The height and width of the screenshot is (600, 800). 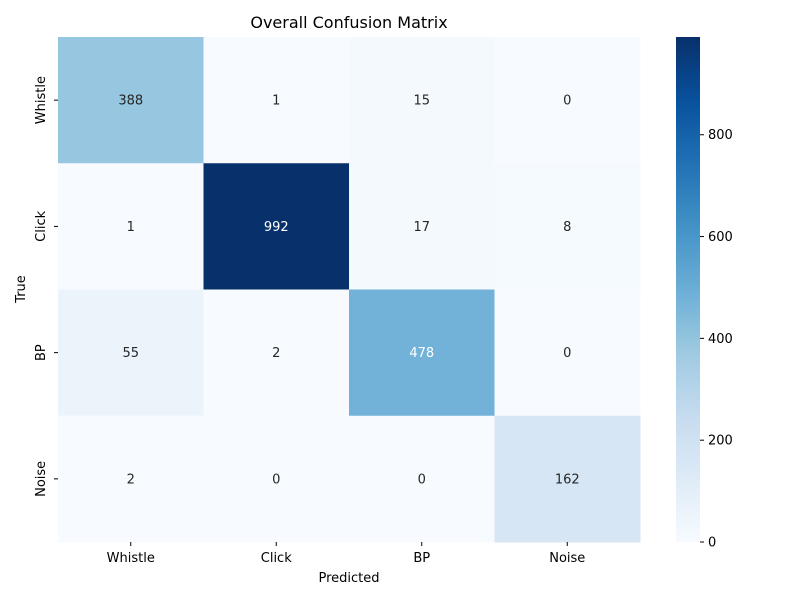 What do you see at coordinates (46, 286) in the screenshot?
I see `y-axis-ticks: Whistle Click BP Noise` at bounding box center [46, 286].